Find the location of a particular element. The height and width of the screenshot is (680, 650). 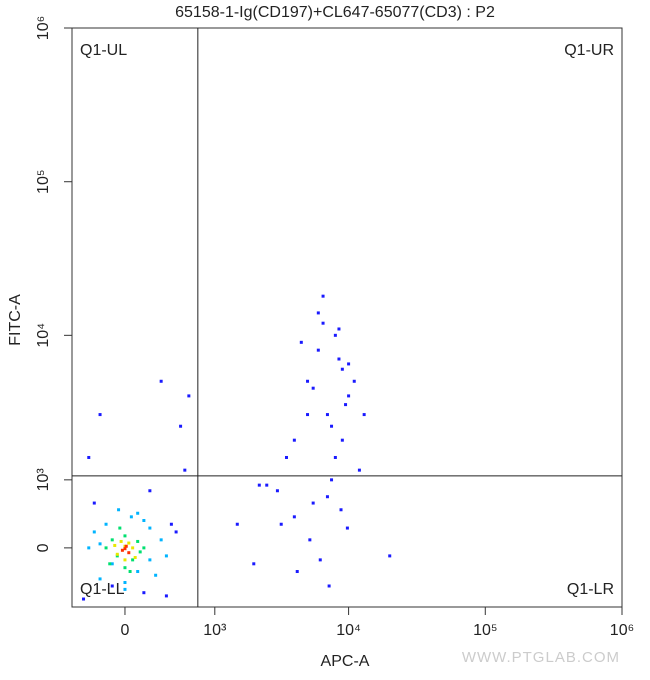

x-tick-label: 10⁶ is located at coordinates (622, 630).